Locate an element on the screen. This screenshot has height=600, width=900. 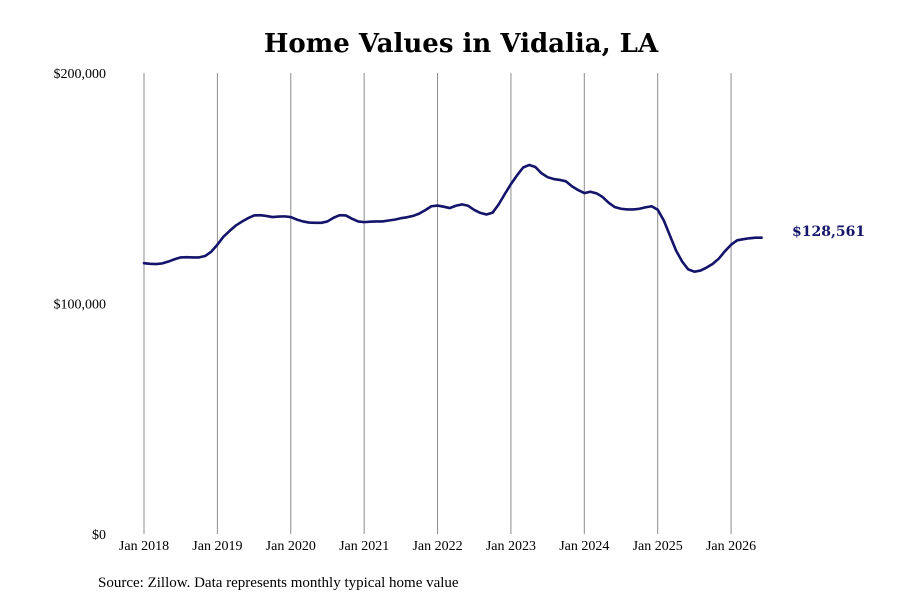
y-tick-label: $100,000 is located at coordinates (80, 305).